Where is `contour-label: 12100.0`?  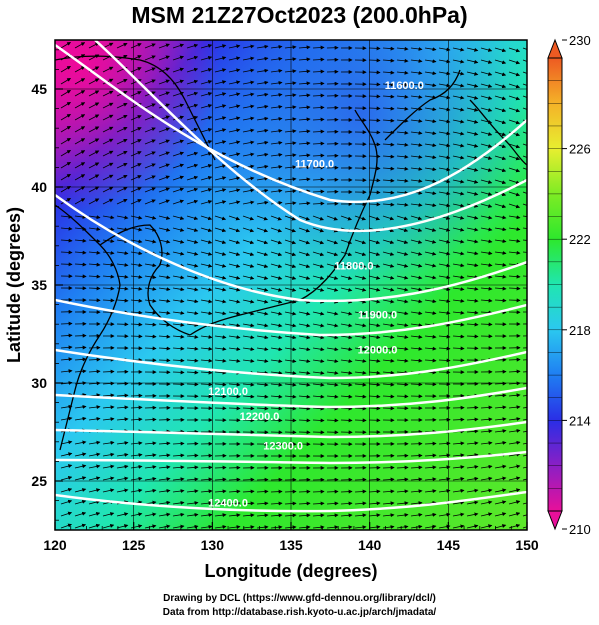
contour-label: 12100.0 is located at coordinates (228, 392).